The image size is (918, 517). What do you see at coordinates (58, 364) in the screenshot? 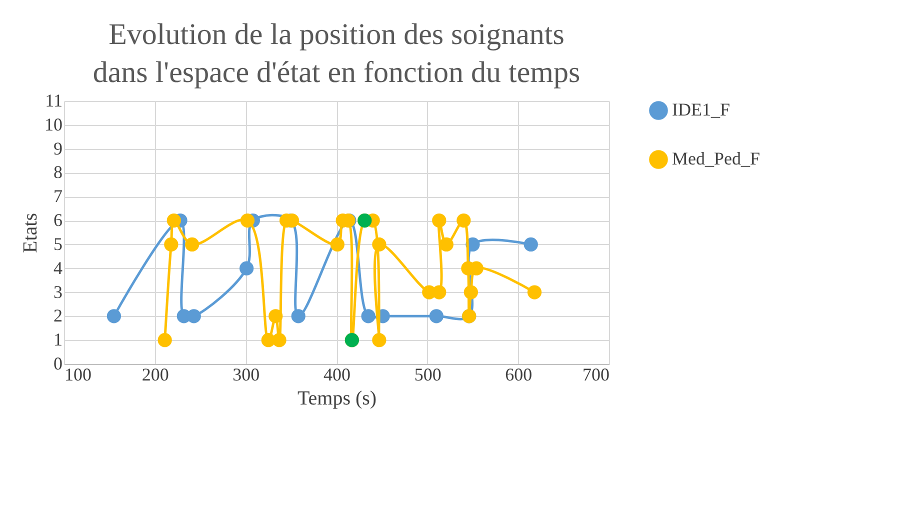
I see `y-tick-label: 0` at bounding box center [58, 364].